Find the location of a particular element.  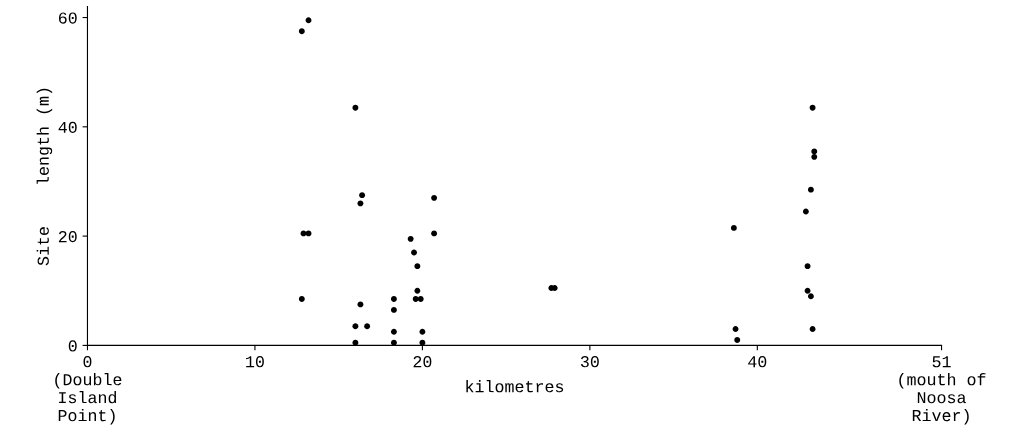

x-axis-title: kilometres is located at coordinates (515, 386).